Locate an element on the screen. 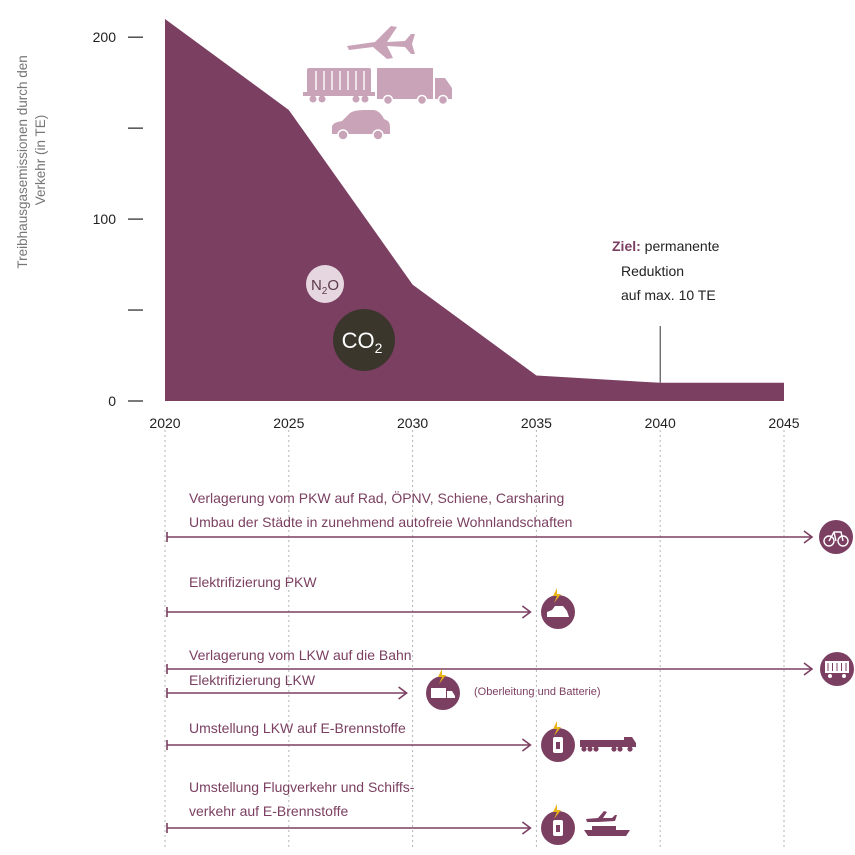 The width and height of the screenshot is (855, 855). y-tick-label: 100 is located at coordinates (105, 219).